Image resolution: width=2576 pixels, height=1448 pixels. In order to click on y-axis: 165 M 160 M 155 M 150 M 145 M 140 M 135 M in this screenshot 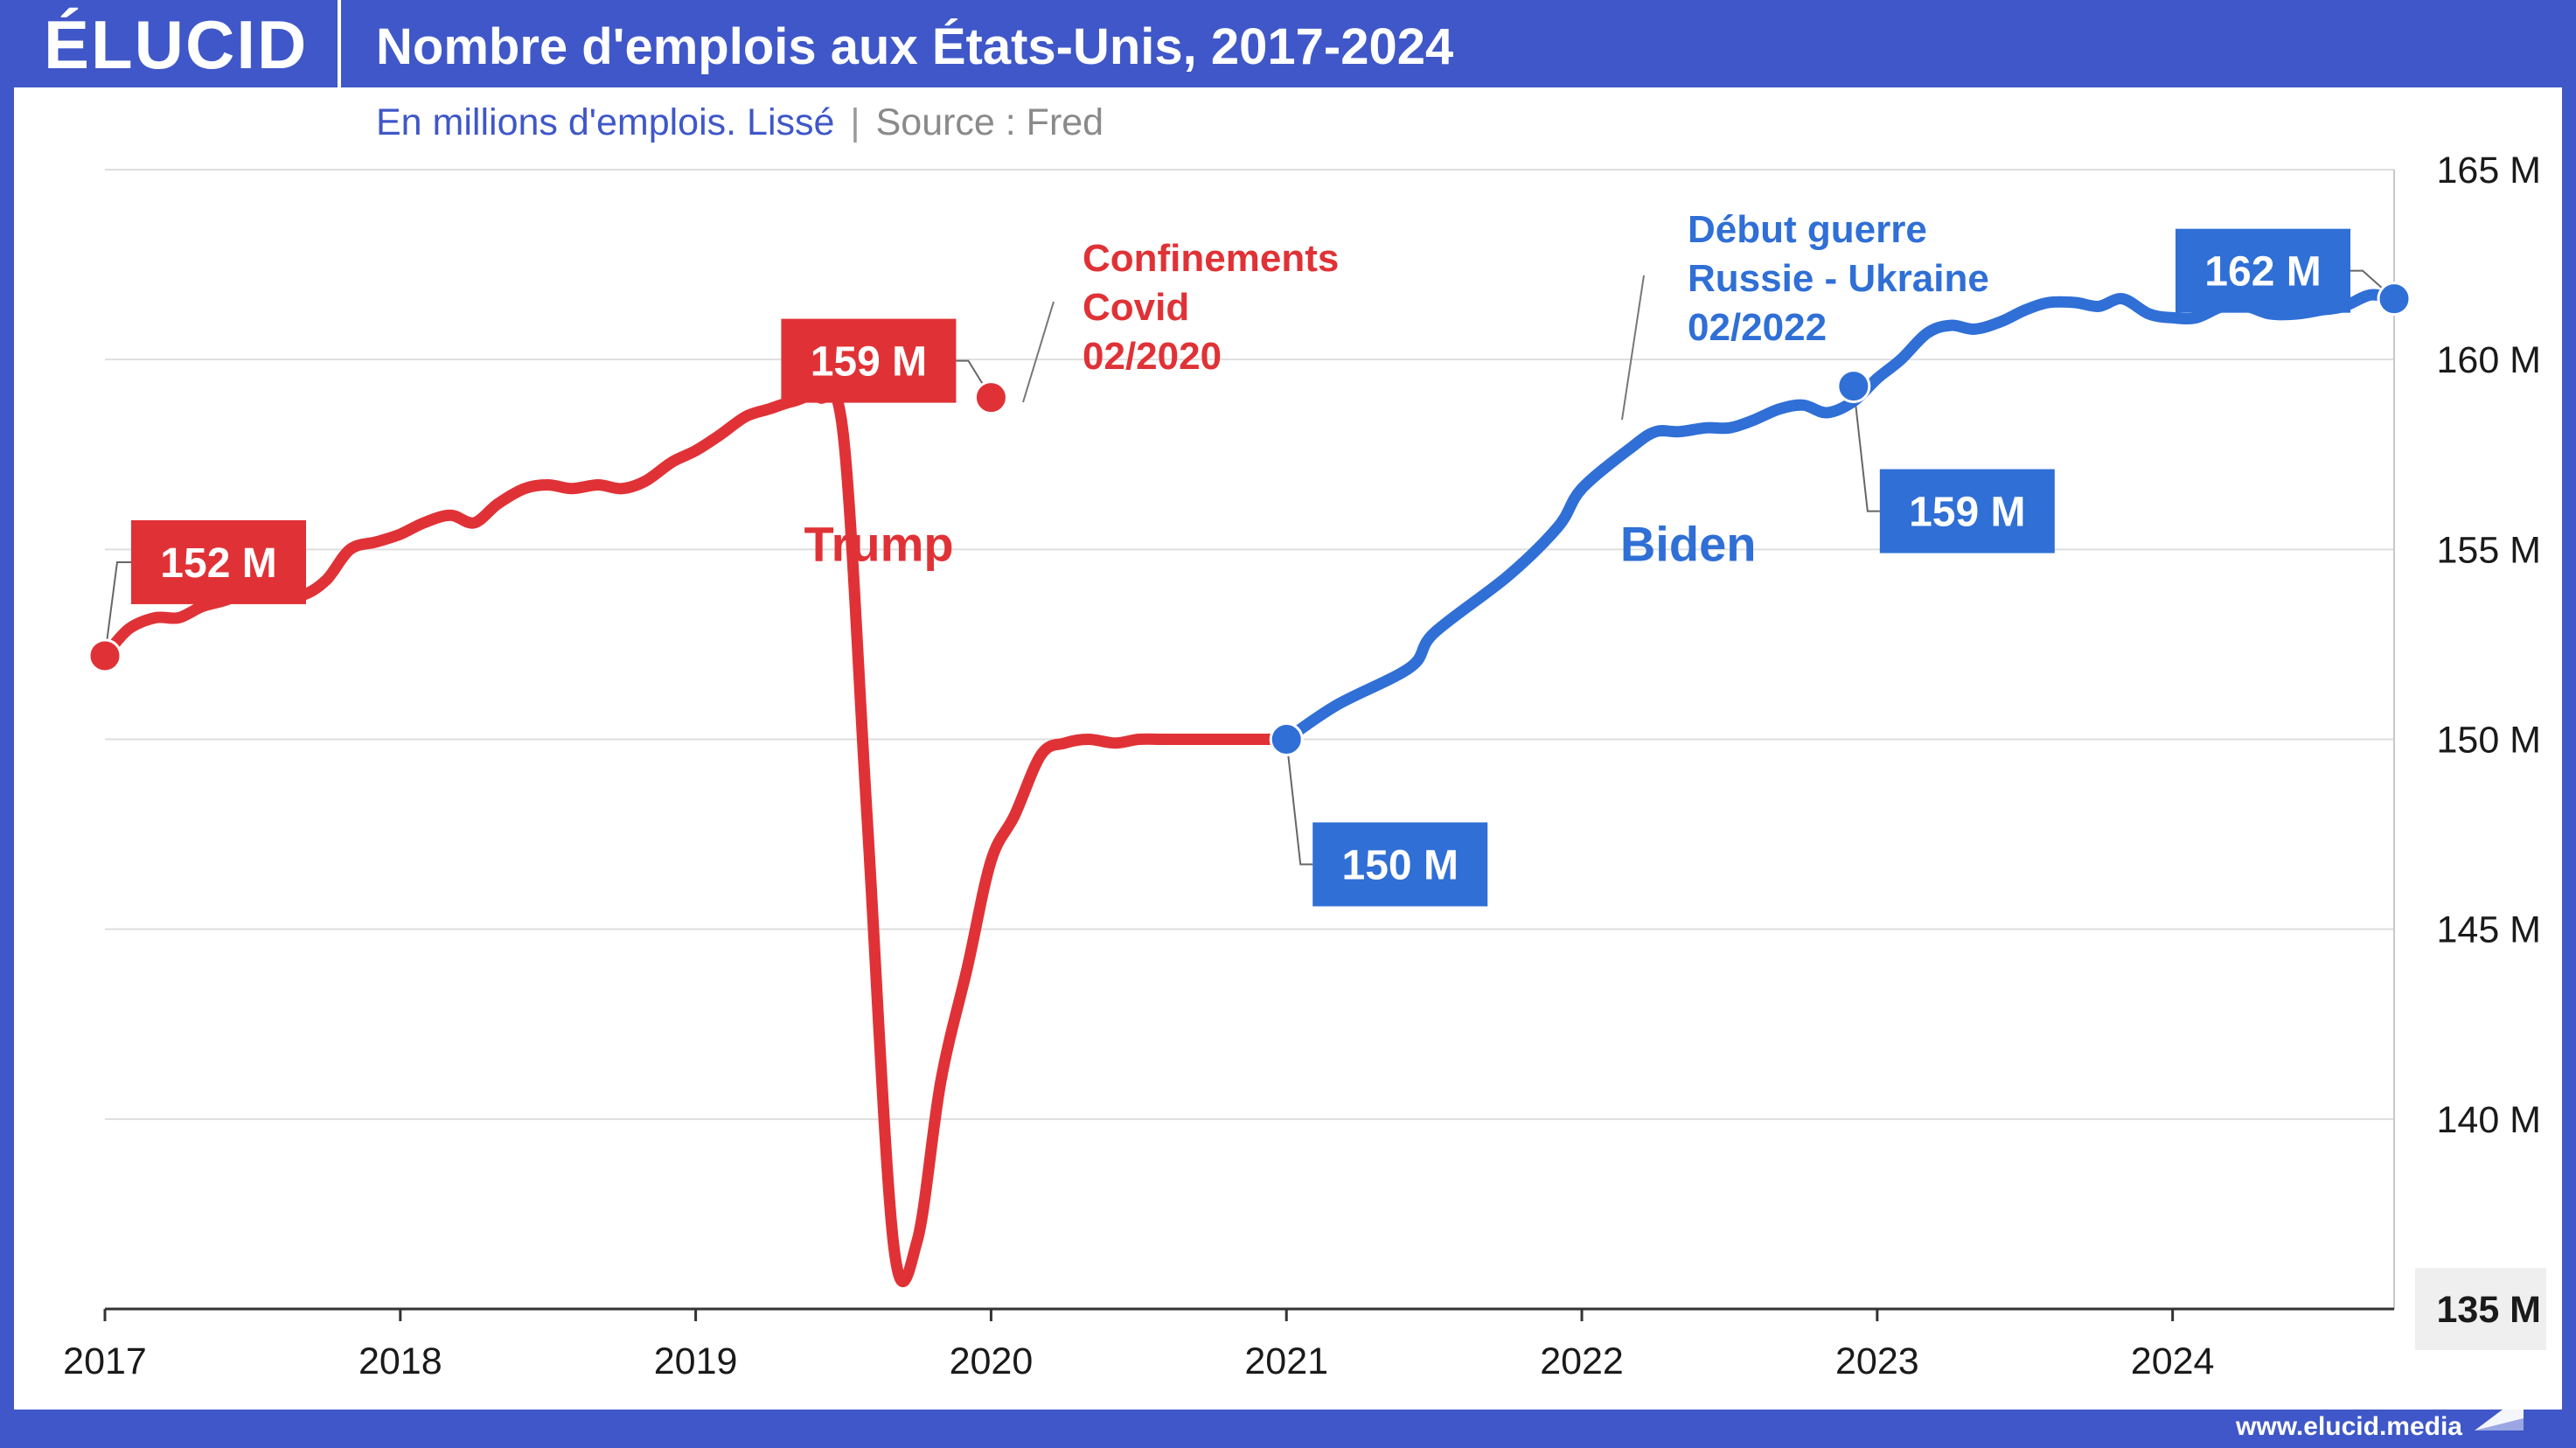, I will do `click(2488, 740)`.